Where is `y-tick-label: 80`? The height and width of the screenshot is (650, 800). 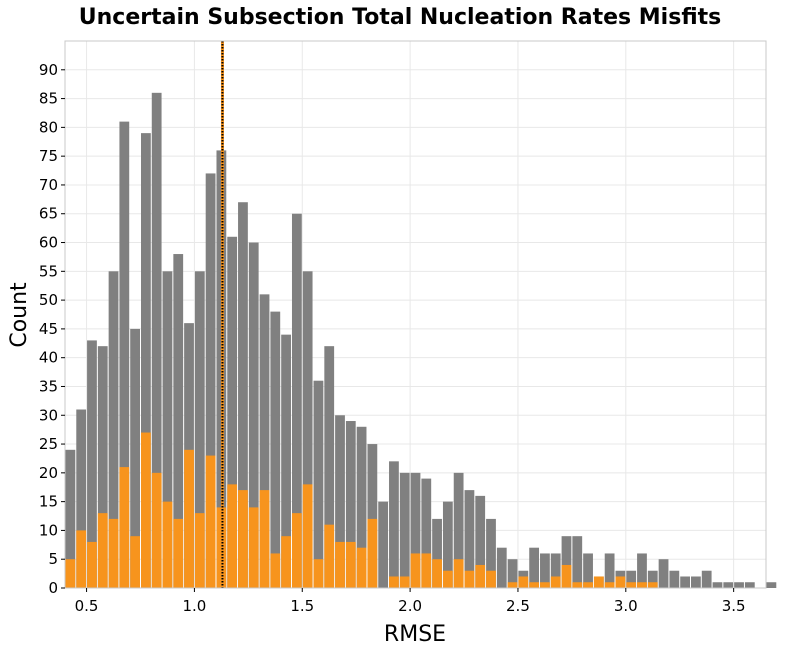 y-tick-label: 80 is located at coordinates (48, 127).